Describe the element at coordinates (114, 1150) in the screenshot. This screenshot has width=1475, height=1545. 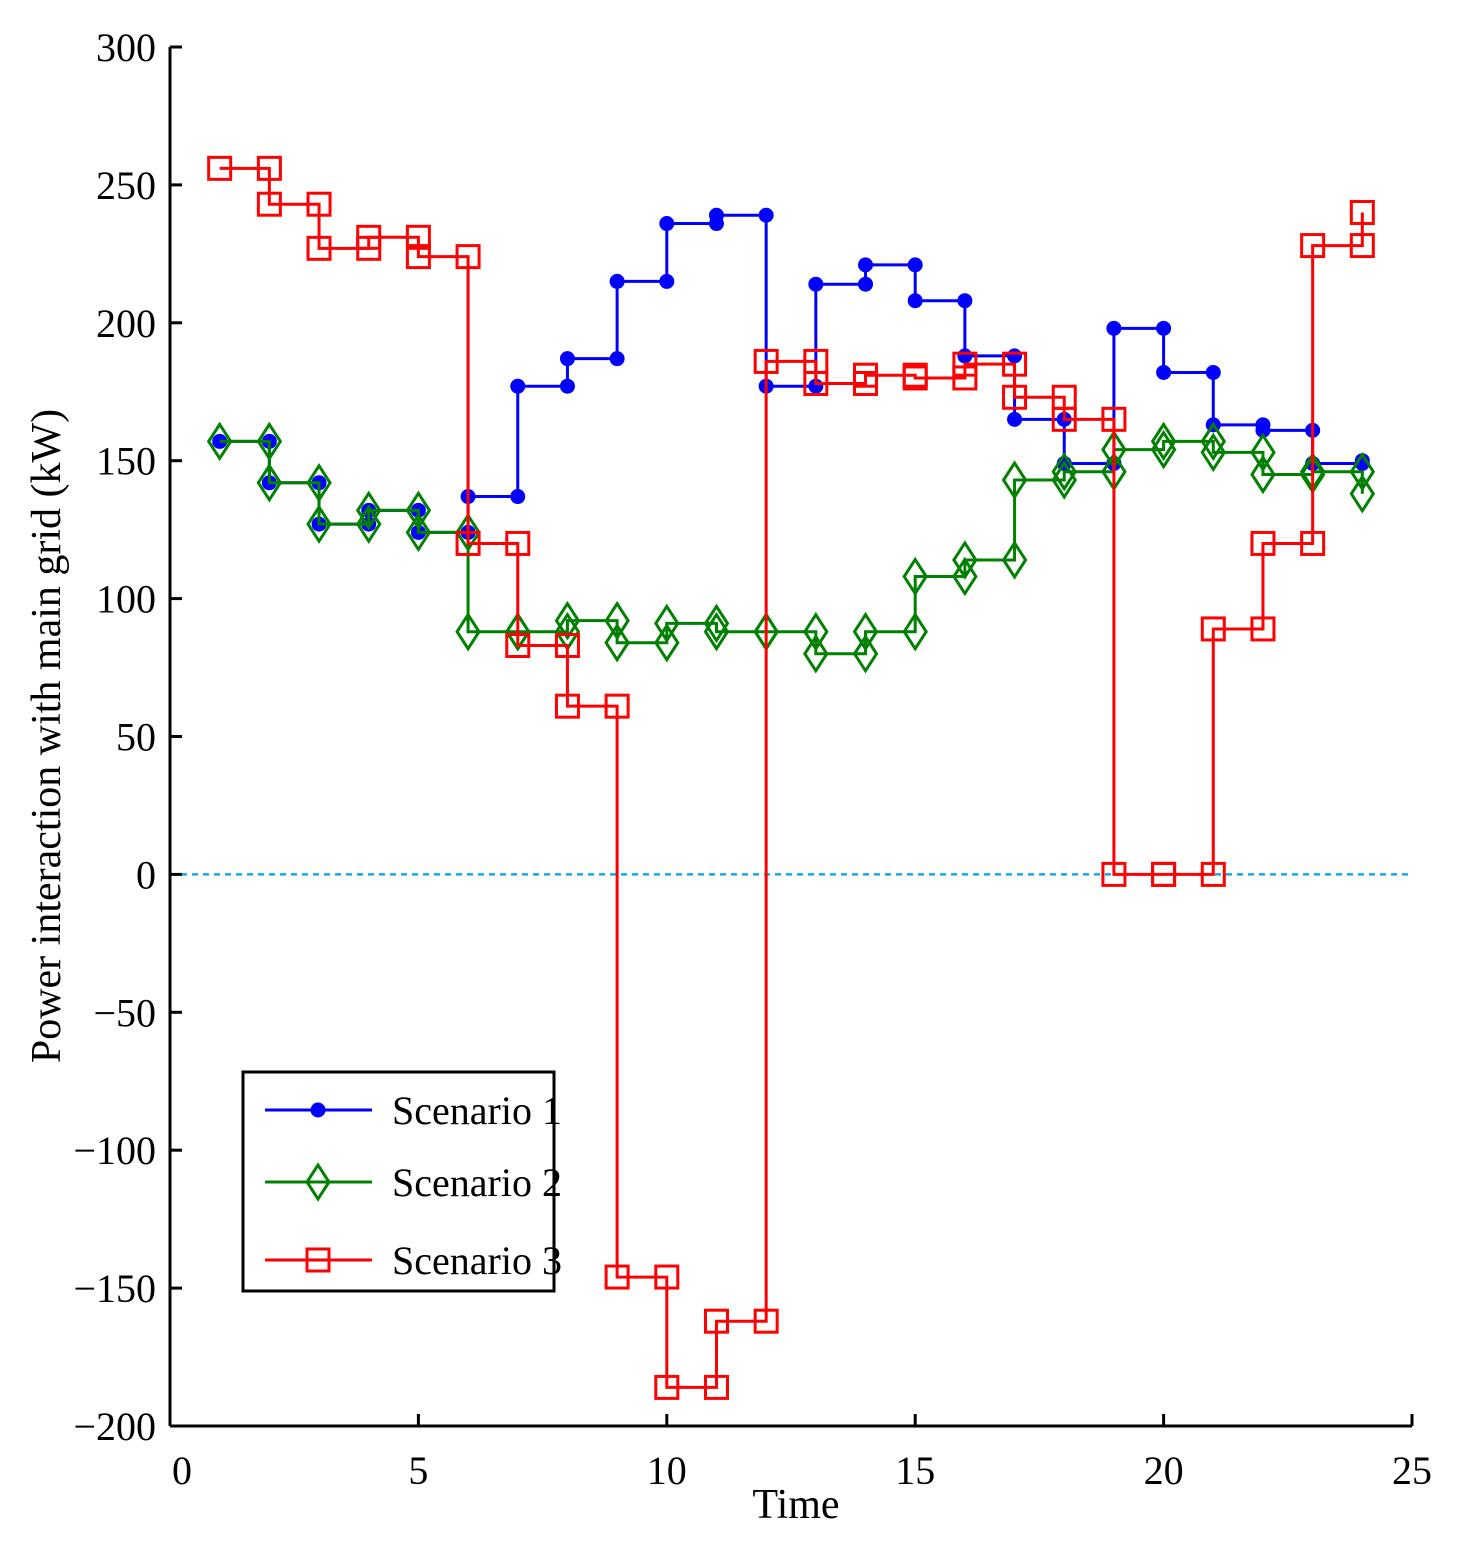
I see `y-tick-label: −100` at that location.